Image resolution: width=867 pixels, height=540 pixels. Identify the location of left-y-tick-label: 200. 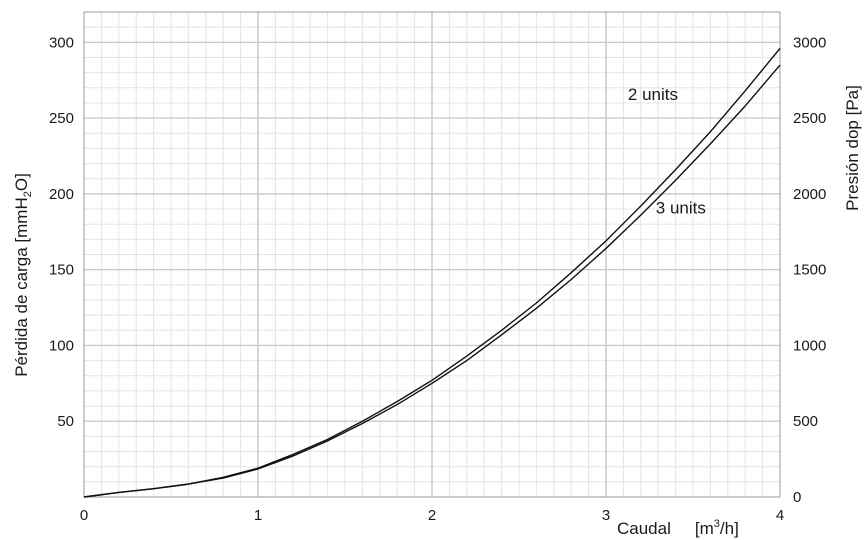
(61, 194).